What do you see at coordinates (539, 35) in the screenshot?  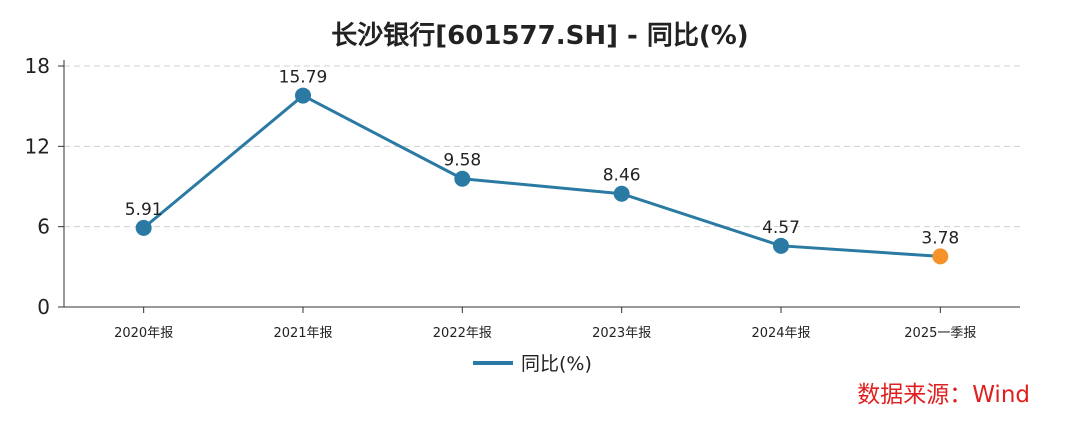 I see `chart-title: 长沙银行[601577.SH] - 同比(%)` at bounding box center [539, 35].